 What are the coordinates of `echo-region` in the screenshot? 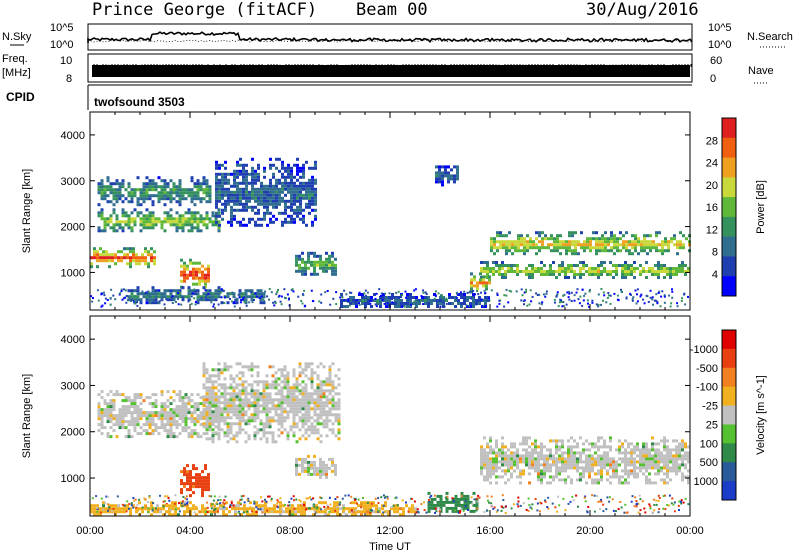 It's located at (316, 263).